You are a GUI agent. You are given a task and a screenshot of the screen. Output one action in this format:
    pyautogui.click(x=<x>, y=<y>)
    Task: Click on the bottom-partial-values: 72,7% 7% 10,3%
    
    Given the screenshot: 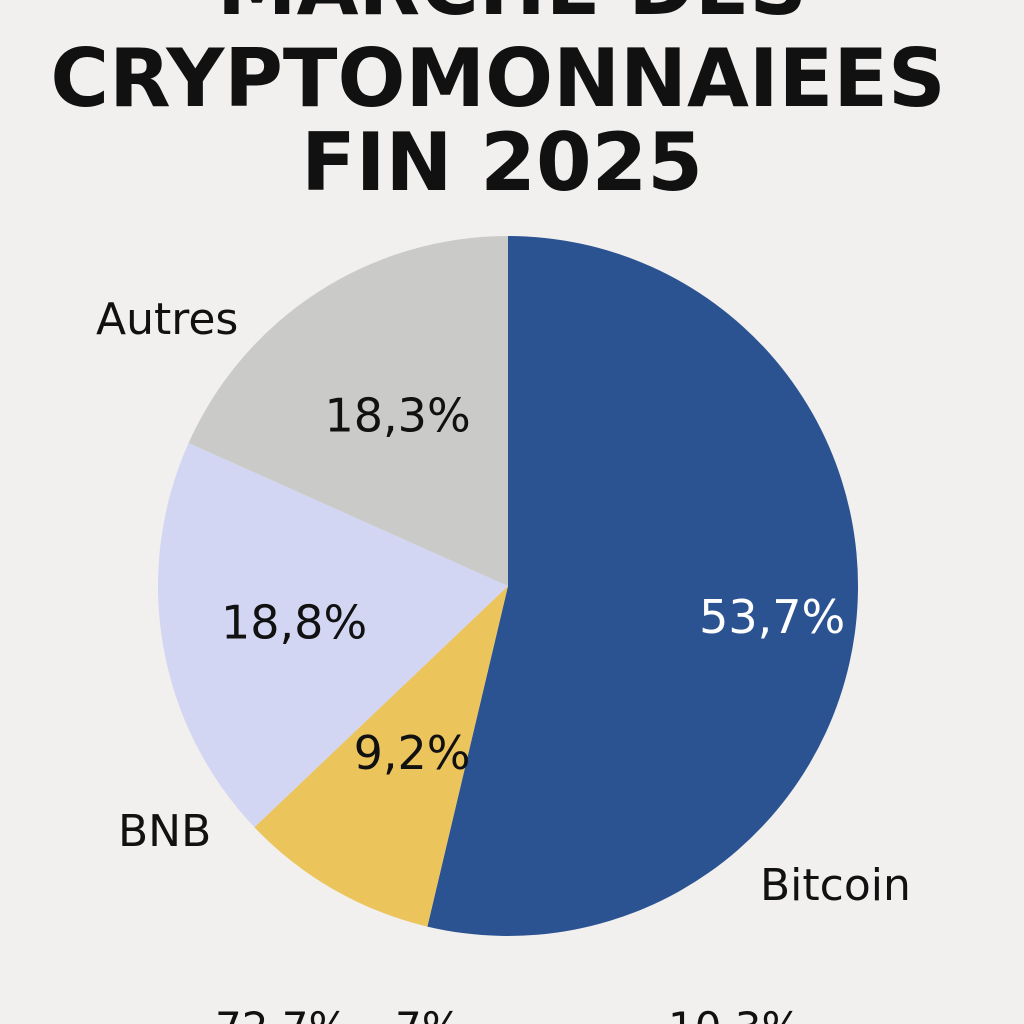 What is the action you would take?
    pyautogui.click(x=508, y=1013)
    